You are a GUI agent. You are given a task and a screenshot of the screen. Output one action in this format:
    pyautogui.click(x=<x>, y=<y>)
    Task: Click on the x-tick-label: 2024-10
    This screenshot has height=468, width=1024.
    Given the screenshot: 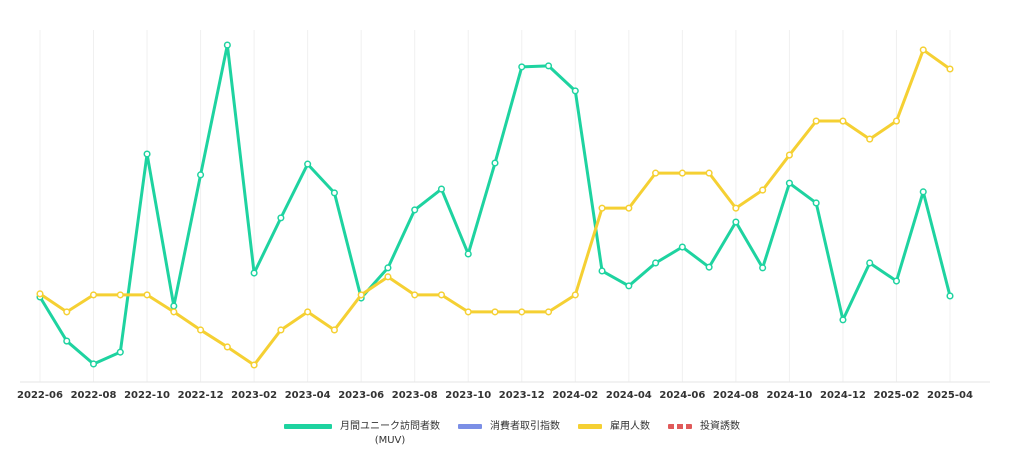 What is the action you would take?
    pyautogui.click(x=789, y=395)
    